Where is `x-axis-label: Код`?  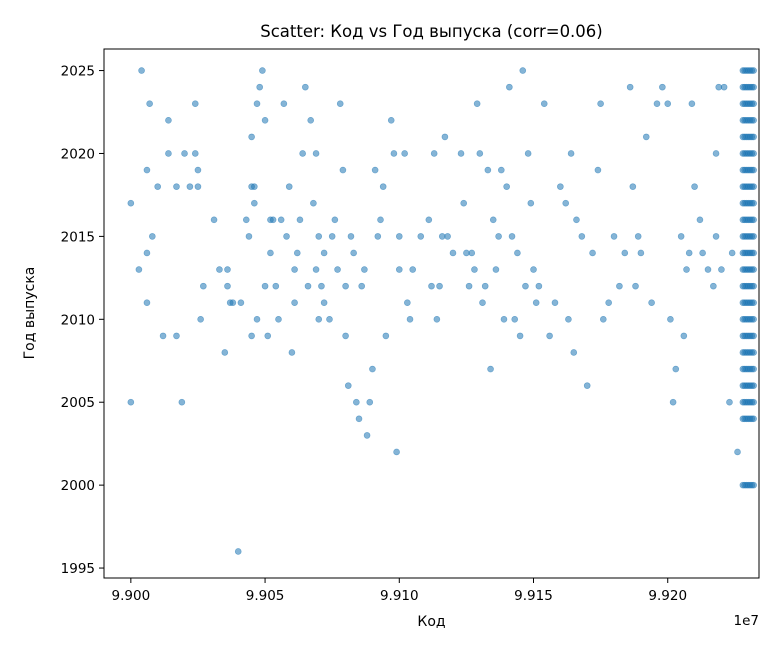
x-axis-label: Код is located at coordinates (431, 622).